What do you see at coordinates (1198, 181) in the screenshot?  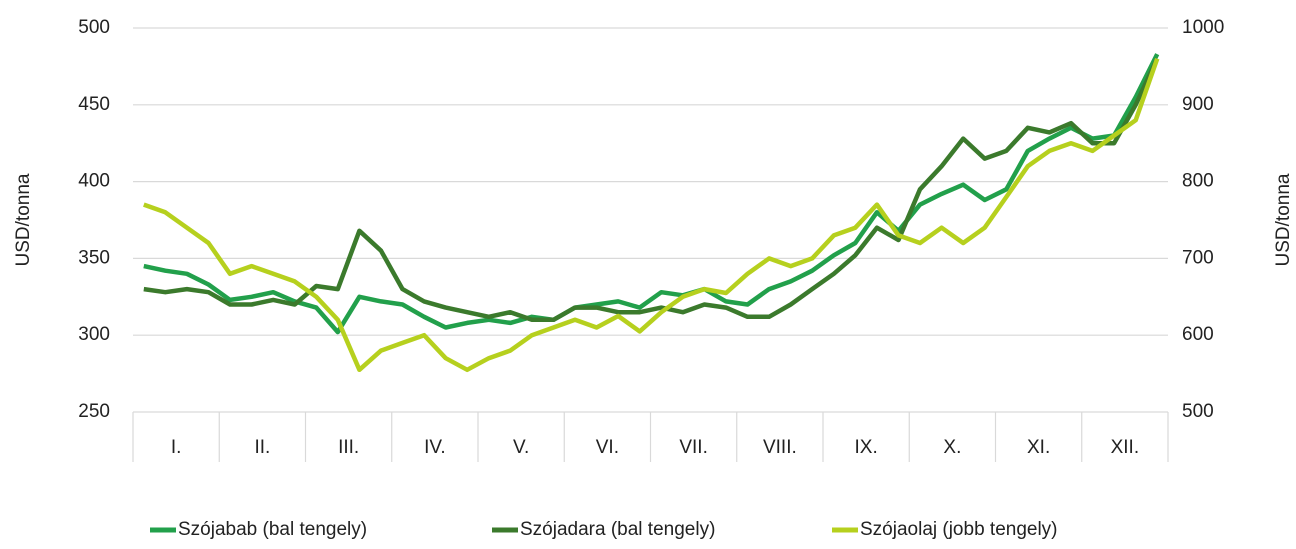 I see `y2-tick-label: 800` at bounding box center [1198, 181].